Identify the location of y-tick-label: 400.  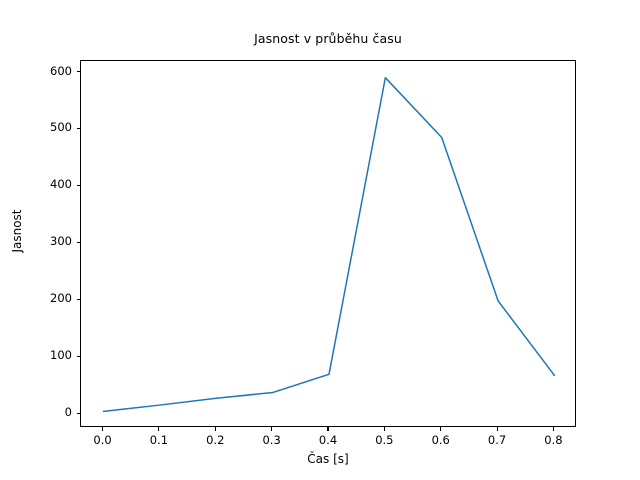
(61, 184).